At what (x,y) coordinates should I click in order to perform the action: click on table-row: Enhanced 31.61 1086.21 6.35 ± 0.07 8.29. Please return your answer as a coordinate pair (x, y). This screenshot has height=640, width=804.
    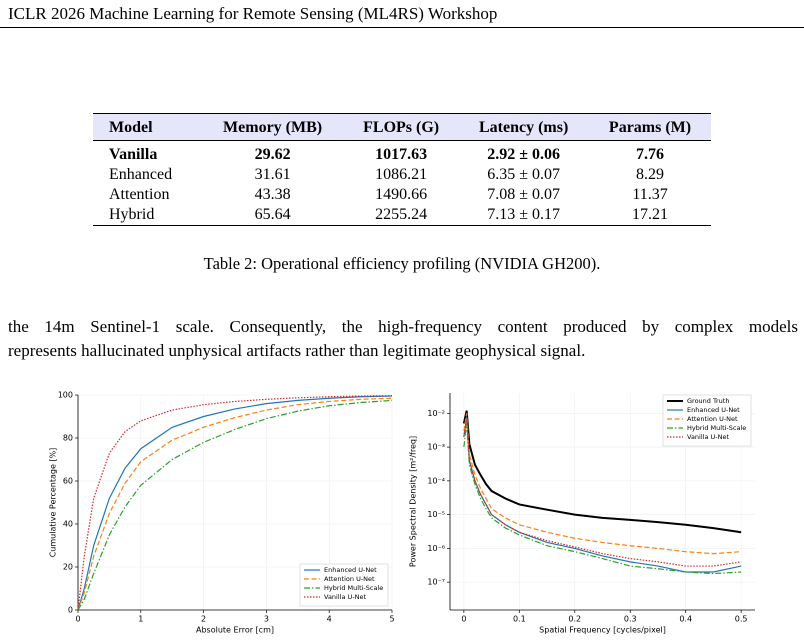
    Looking at the image, I should click on (402, 175).